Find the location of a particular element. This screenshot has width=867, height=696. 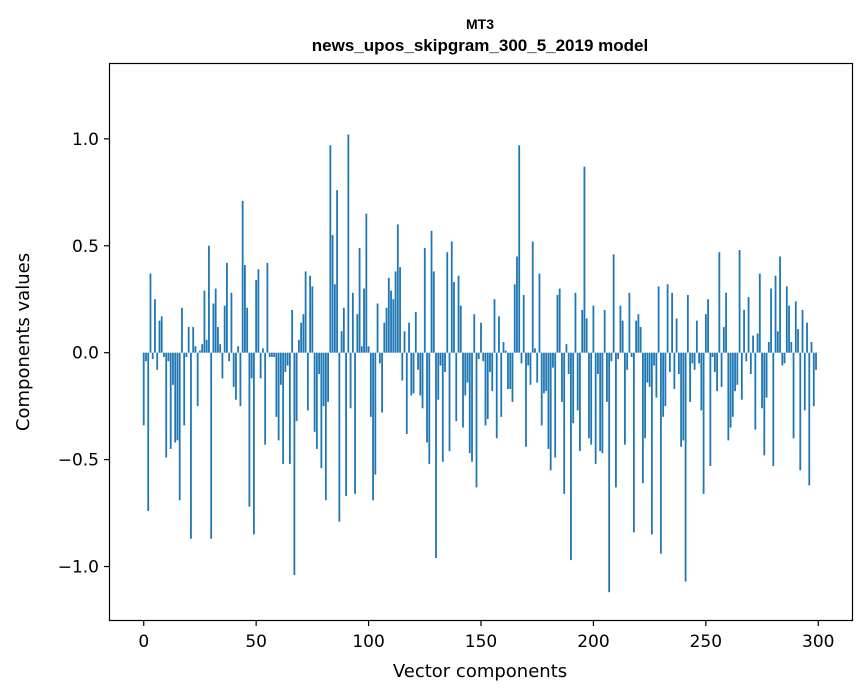

y-axis-label: Components values is located at coordinates (23, 342).